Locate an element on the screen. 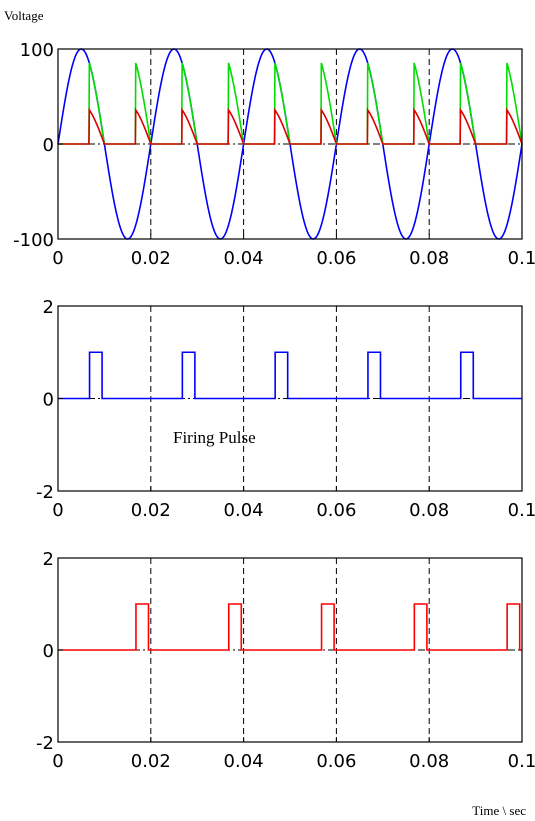 This screenshot has height=821, width=535. series-3-line is located at coordinates (290, 126).